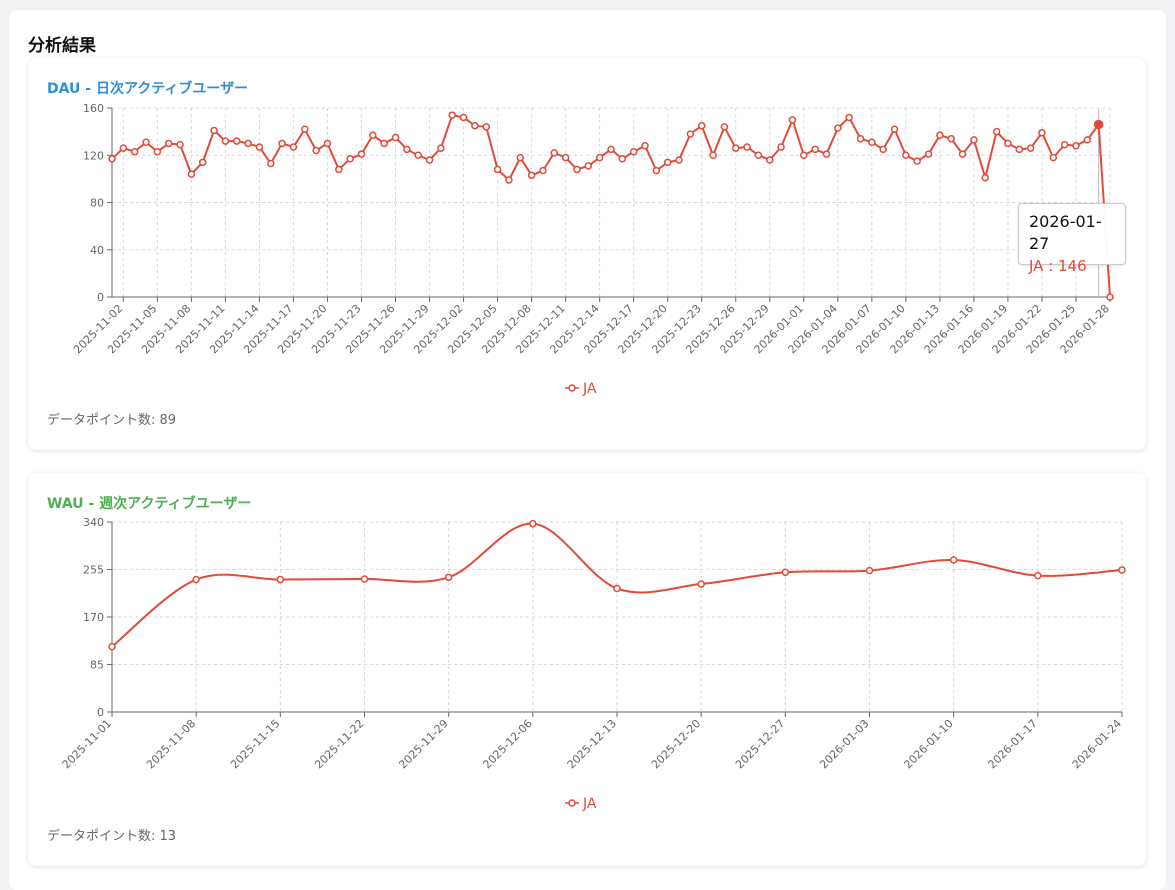 This screenshot has width=1175, height=890. I want to click on dau-tooltip: 2026-01-27 JA : 146, so click(1072, 239).